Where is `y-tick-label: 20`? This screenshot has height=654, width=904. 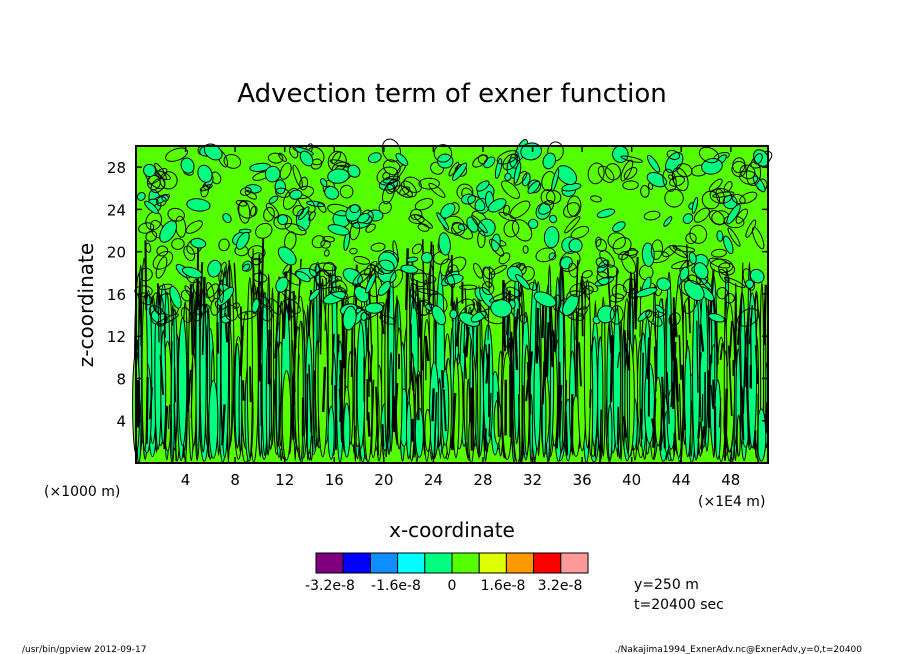
y-tick-label: 20 is located at coordinates (116, 253).